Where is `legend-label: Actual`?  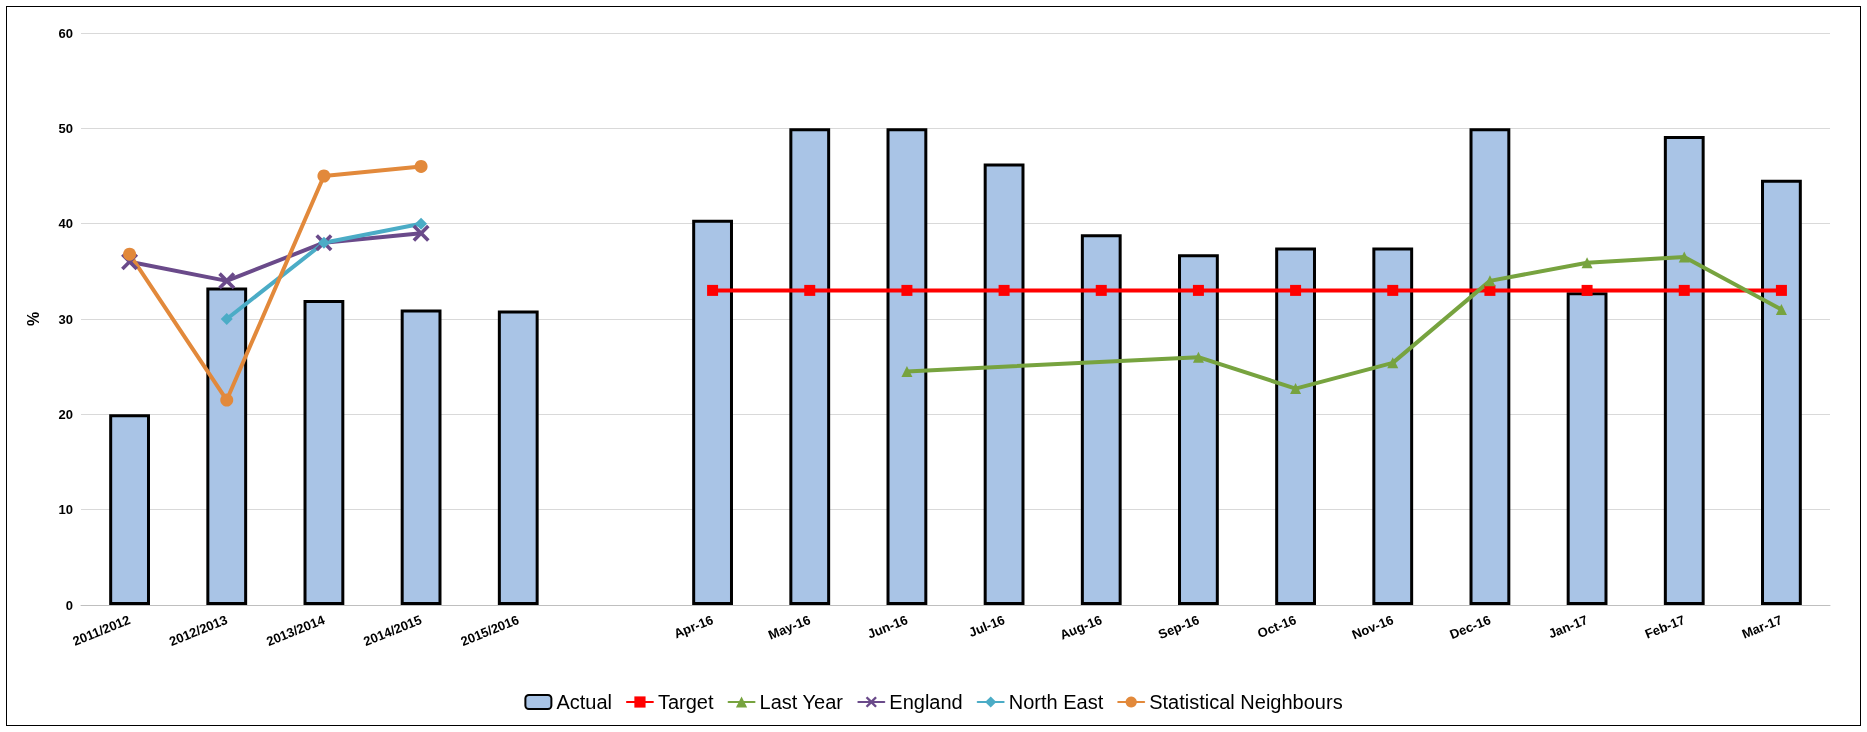
legend-label: Actual is located at coordinates (584, 702).